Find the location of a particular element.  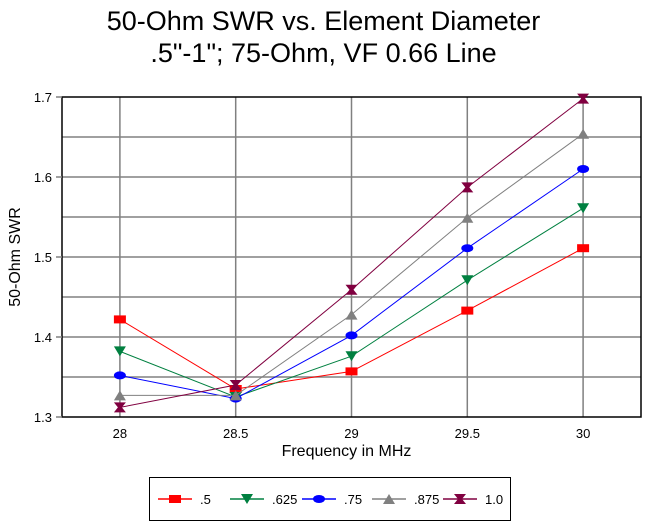

legend-item: .5 is located at coordinates (184, 499).